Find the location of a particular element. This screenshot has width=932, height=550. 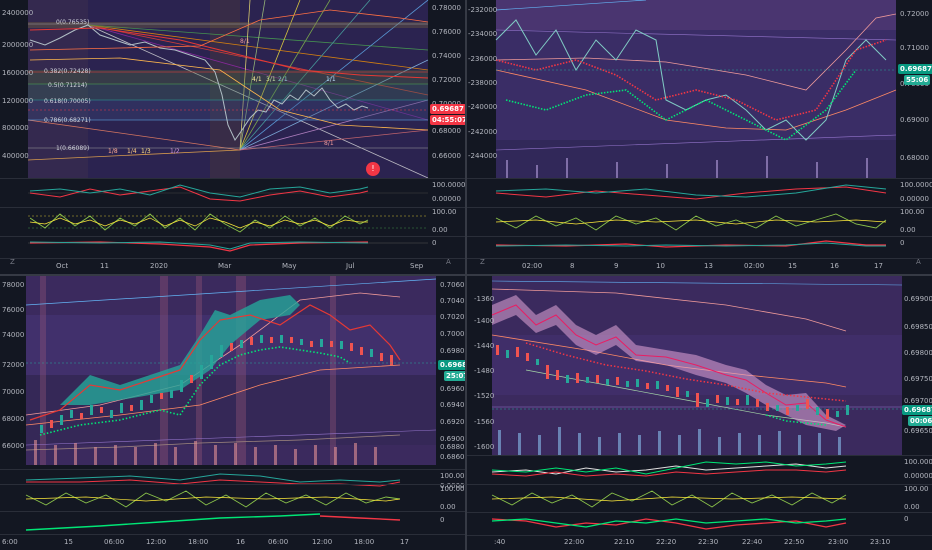

q4-left-tick: -1440 is located at coordinates (484, 346).